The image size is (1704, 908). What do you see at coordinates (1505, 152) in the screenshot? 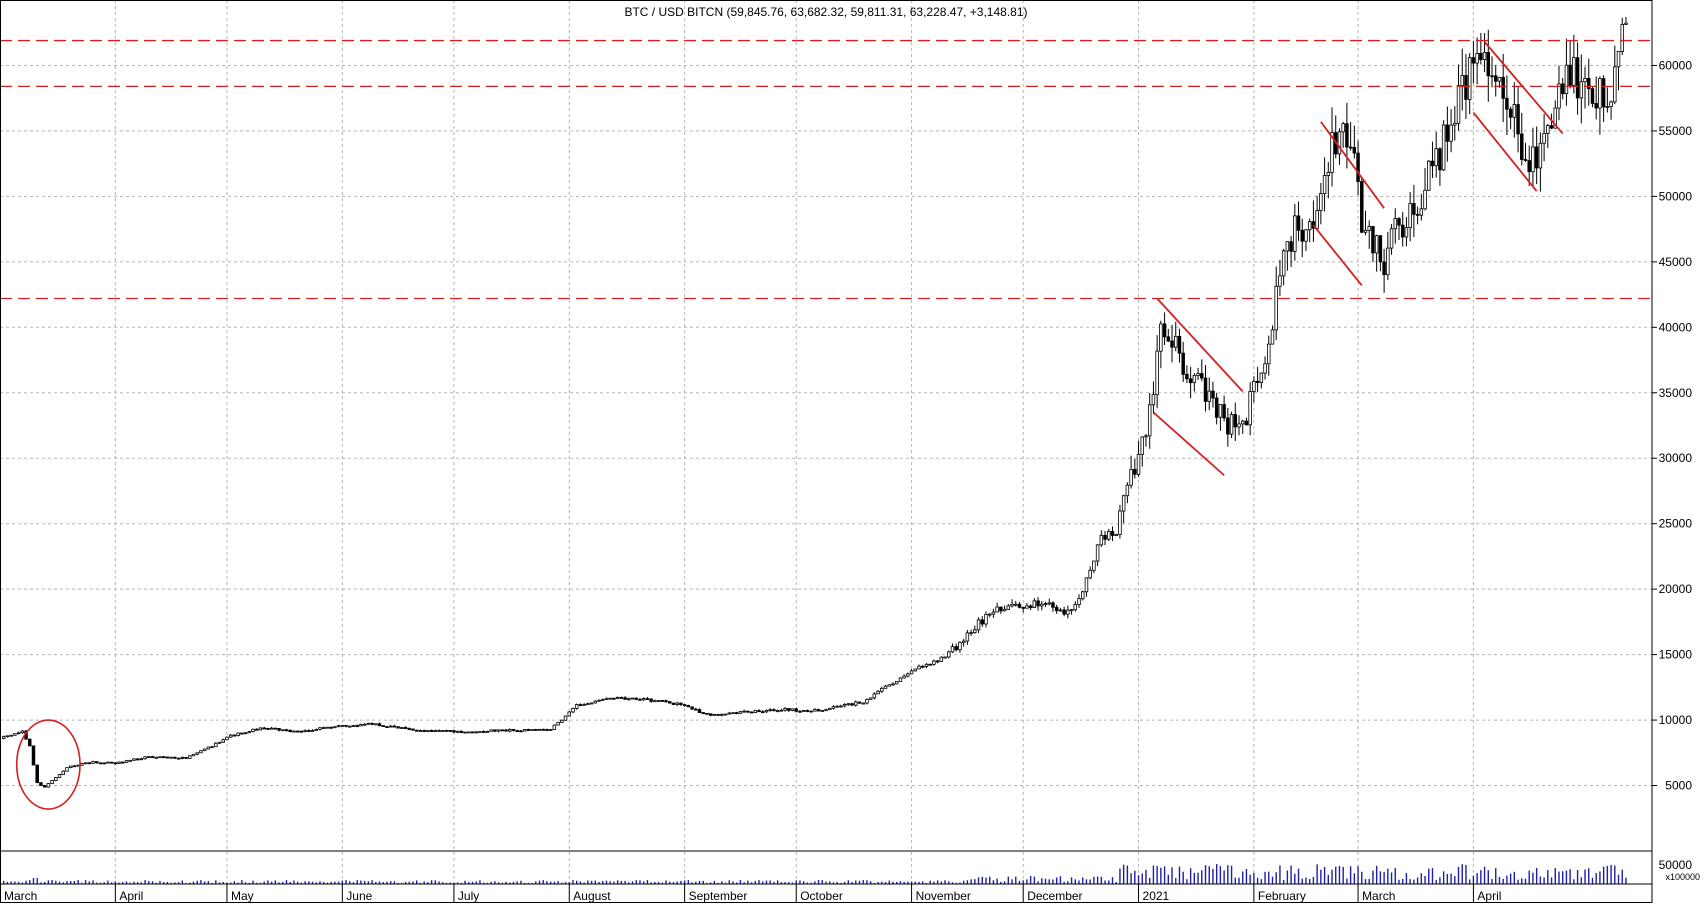
I see `channel-lower-line` at bounding box center [1505, 152].